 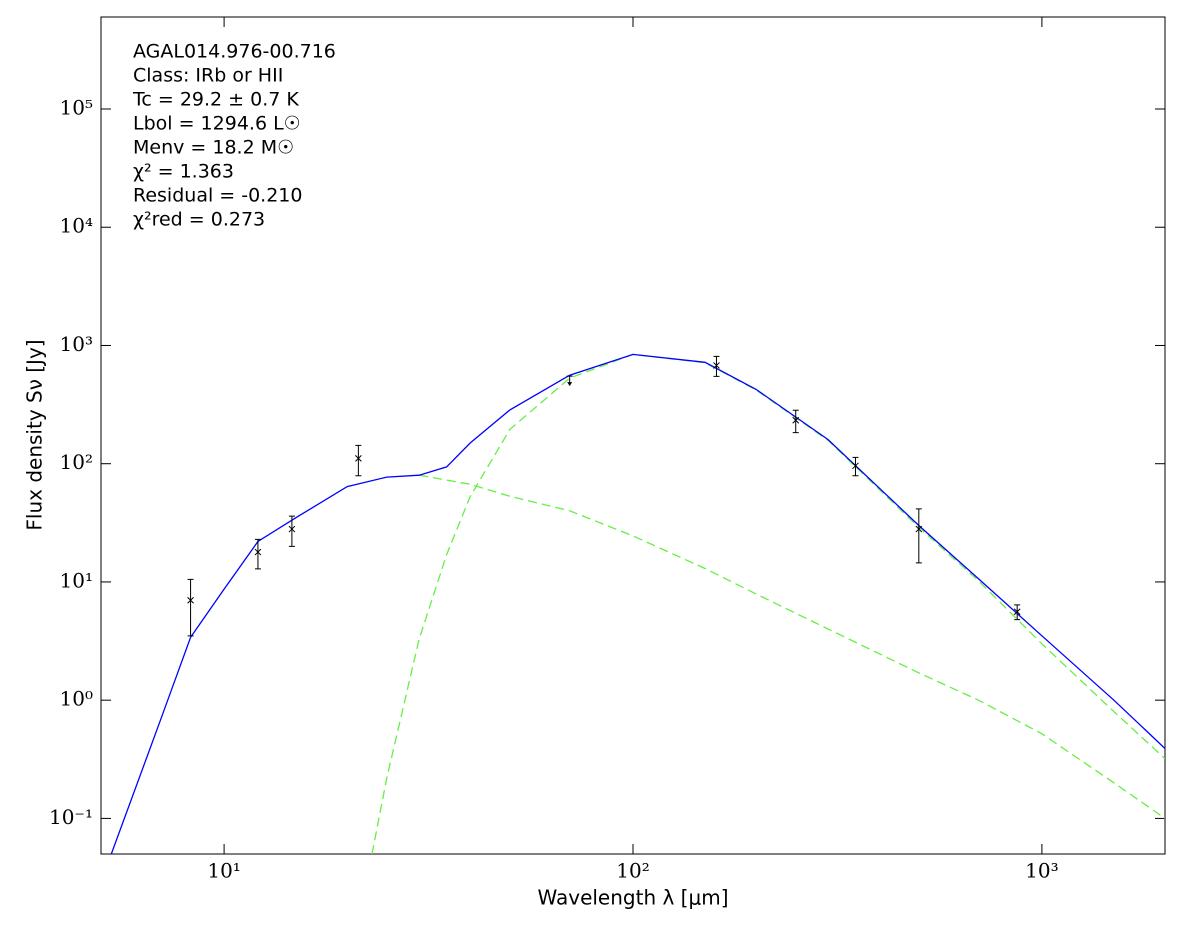 What do you see at coordinates (76, 699) in the screenshot?
I see `y-tick-label: 10⁰` at bounding box center [76, 699].